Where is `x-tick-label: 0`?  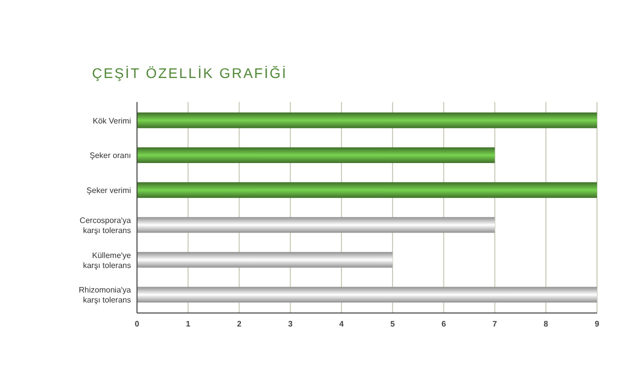
x-tick-label: 0 is located at coordinates (137, 324).